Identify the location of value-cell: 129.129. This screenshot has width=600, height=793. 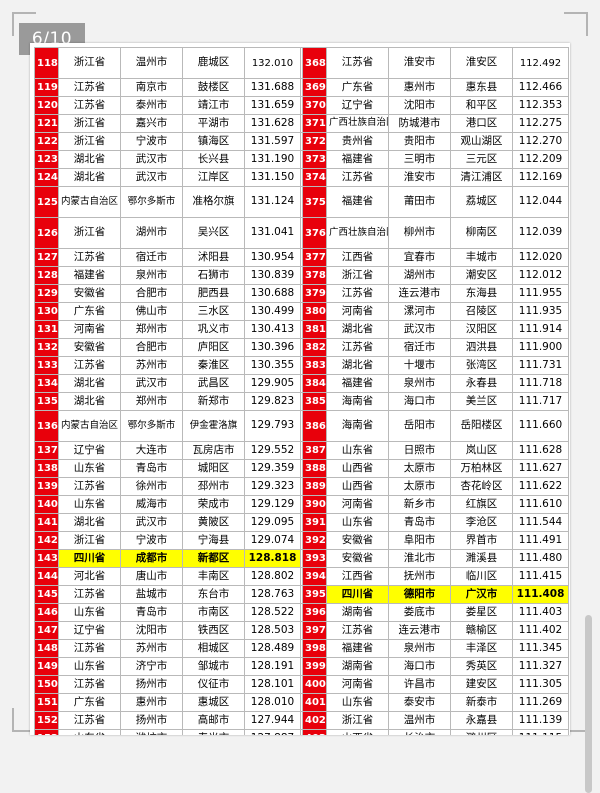
(272, 504).